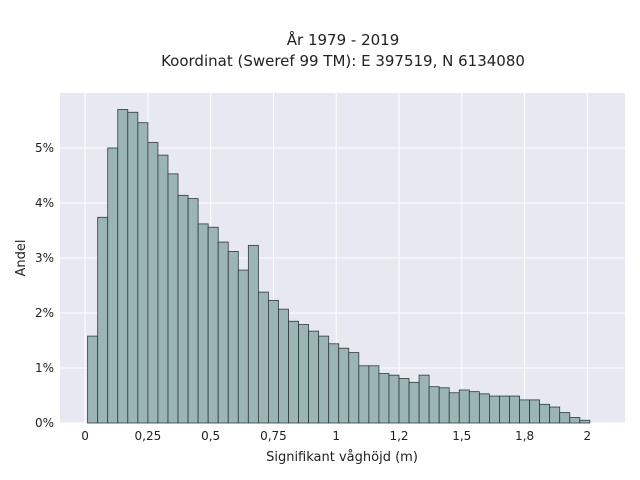 The height and width of the screenshot is (480, 640). Describe the element at coordinates (588, 436) in the screenshot. I see `x-tick-label: 2` at that location.